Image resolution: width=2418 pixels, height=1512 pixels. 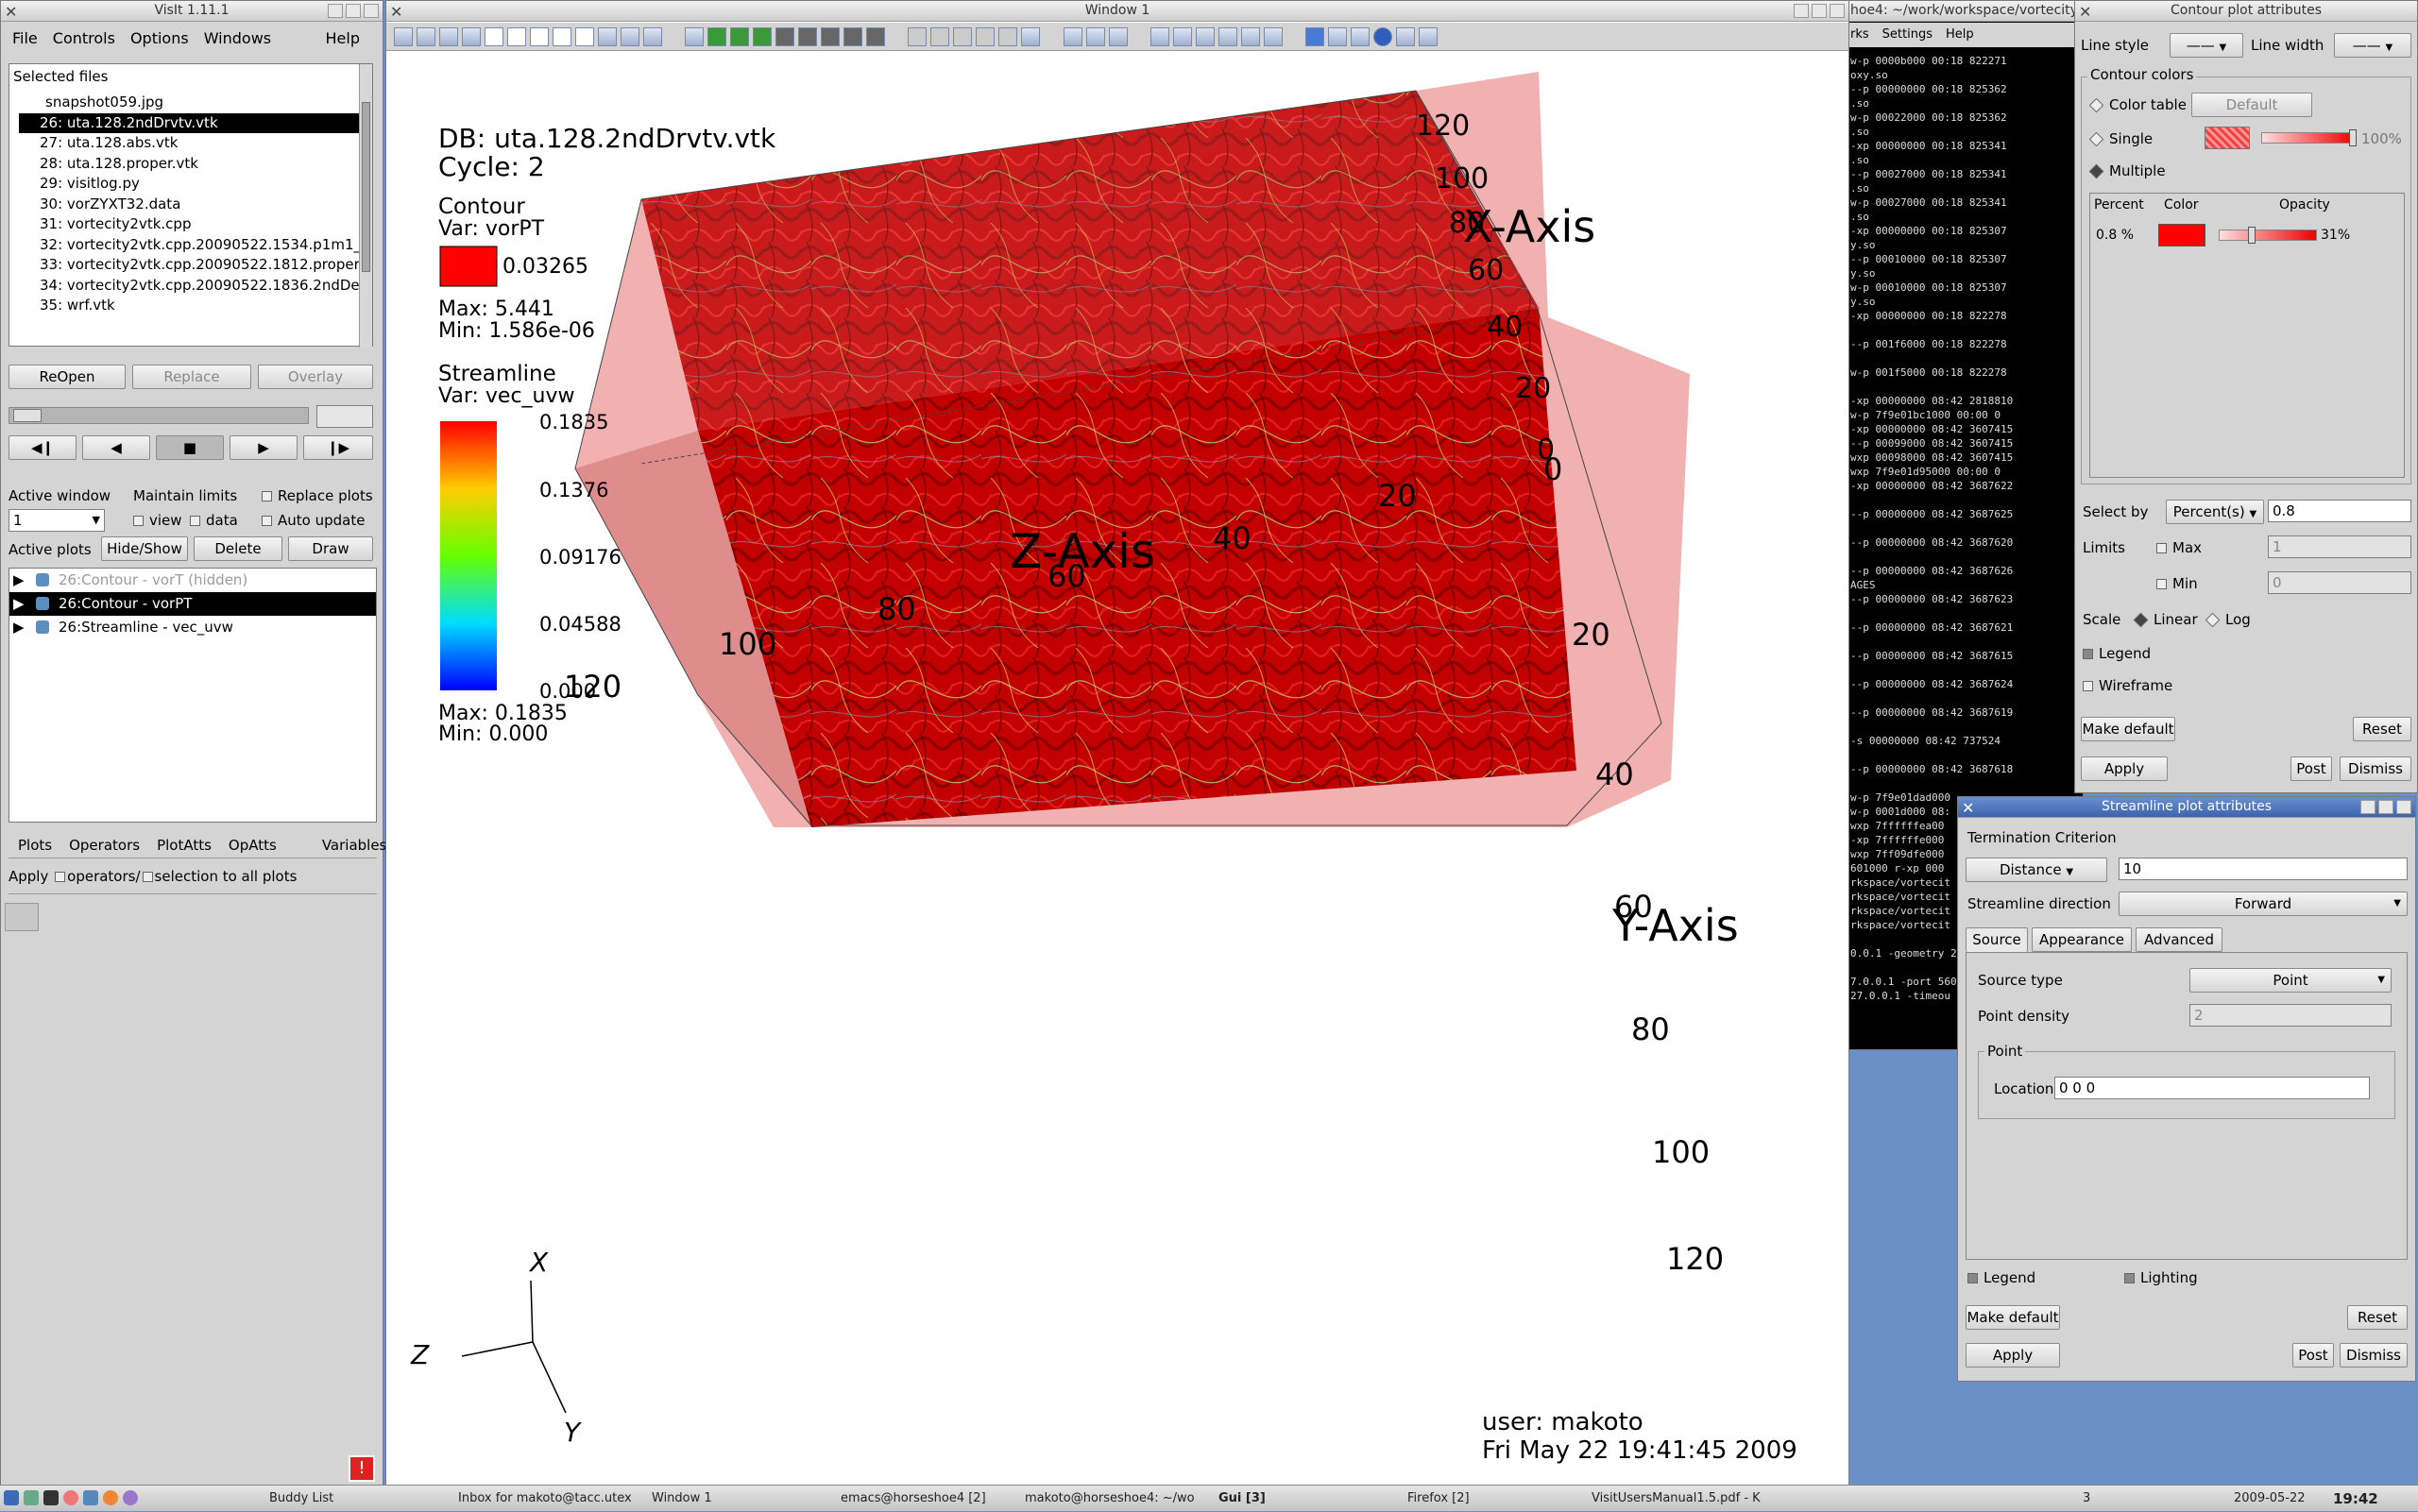 I want to click on line-width-select: —— ▼, so click(x=2373, y=46).